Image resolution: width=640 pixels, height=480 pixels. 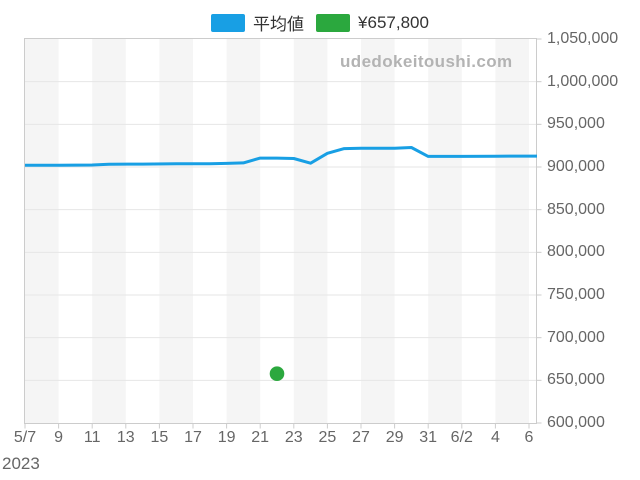 What do you see at coordinates (277, 374) in the screenshot?
I see `price-point` at bounding box center [277, 374].